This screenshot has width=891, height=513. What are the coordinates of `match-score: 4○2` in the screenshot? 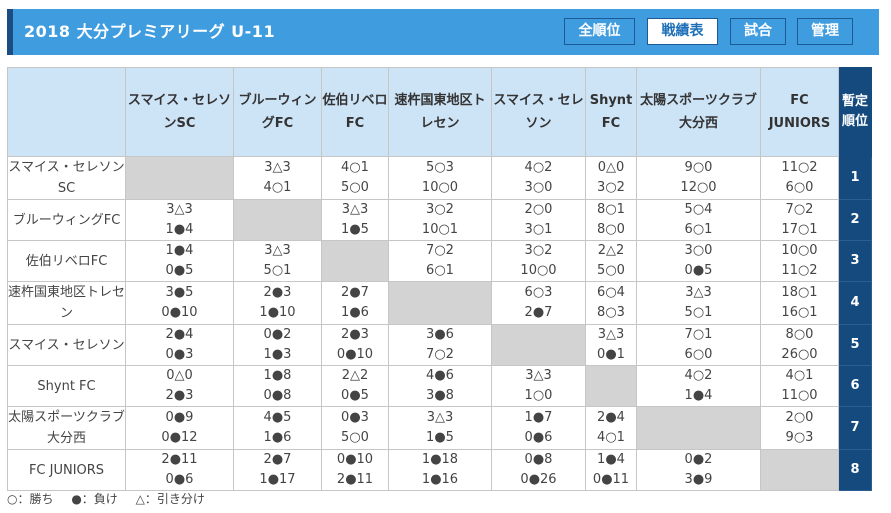 It's located at (538, 167).